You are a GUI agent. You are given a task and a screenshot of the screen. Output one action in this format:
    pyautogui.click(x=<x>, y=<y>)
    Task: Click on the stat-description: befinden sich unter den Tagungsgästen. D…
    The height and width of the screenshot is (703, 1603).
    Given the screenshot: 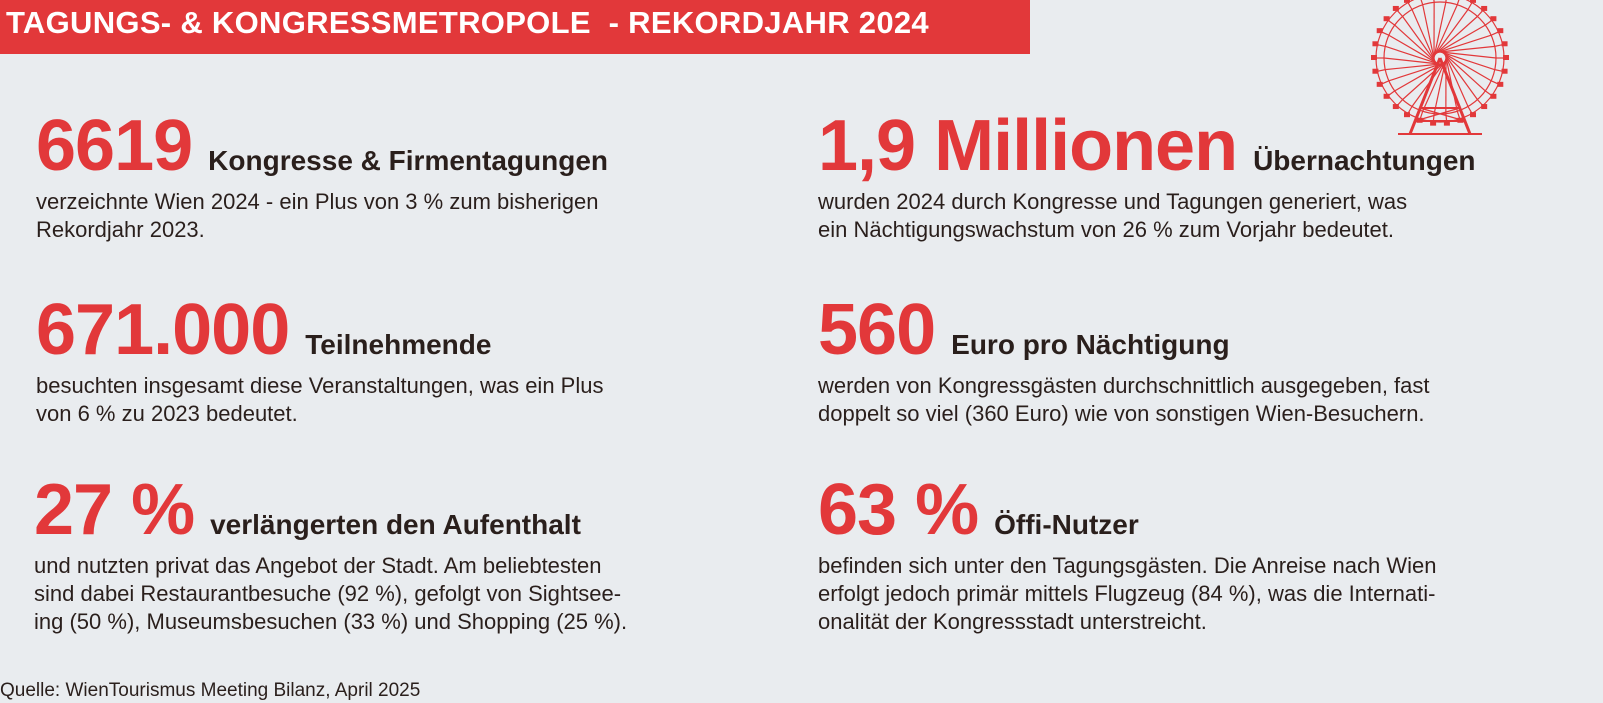 What is the action you would take?
    pyautogui.click(x=1168, y=594)
    